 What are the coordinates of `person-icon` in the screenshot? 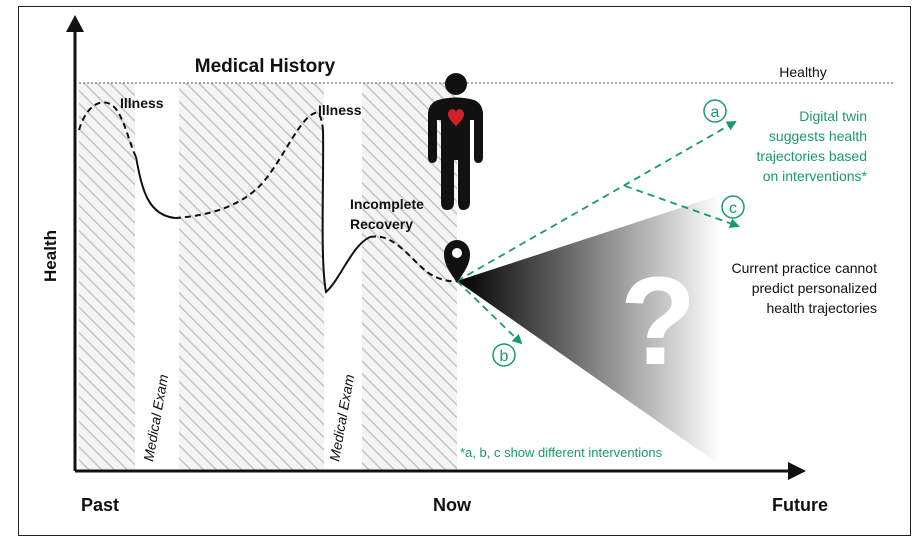 It's located at (455, 141).